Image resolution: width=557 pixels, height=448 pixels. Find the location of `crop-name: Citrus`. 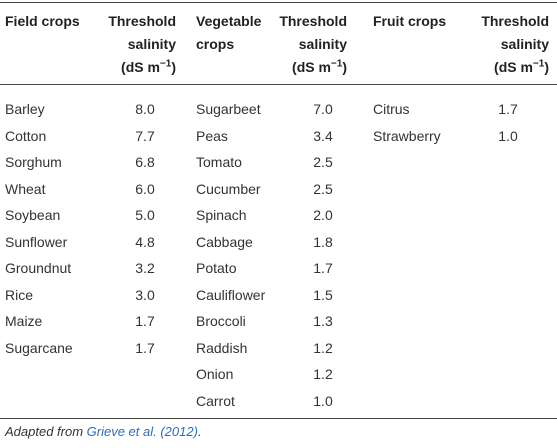

crop-name: Citrus is located at coordinates (391, 109).